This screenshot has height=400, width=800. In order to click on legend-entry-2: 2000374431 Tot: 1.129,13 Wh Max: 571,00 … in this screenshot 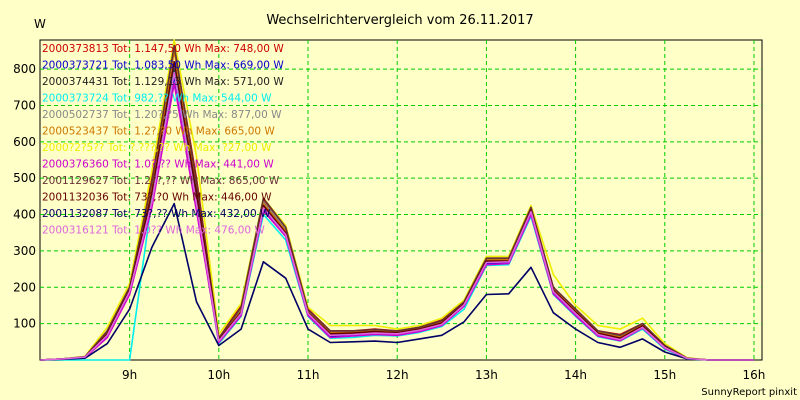, I will do `click(163, 82)`.